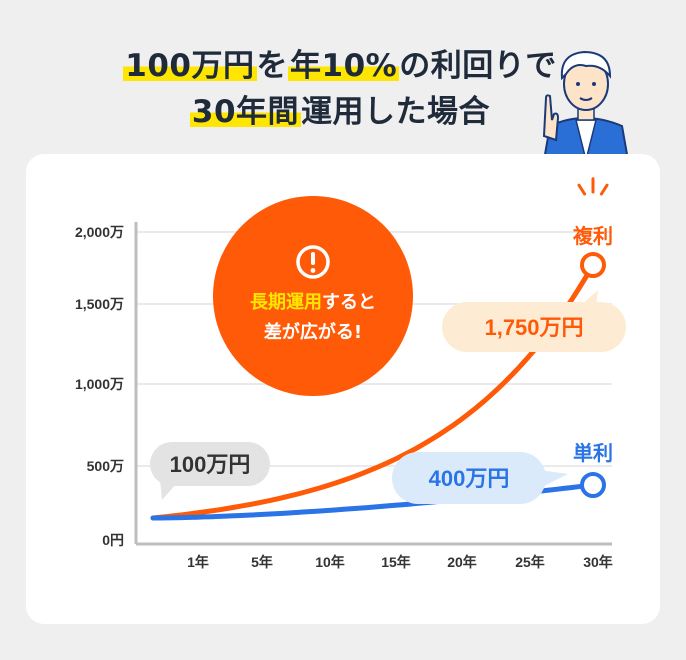  I want to click on y-tick-label: 2,000万, so click(99, 232).